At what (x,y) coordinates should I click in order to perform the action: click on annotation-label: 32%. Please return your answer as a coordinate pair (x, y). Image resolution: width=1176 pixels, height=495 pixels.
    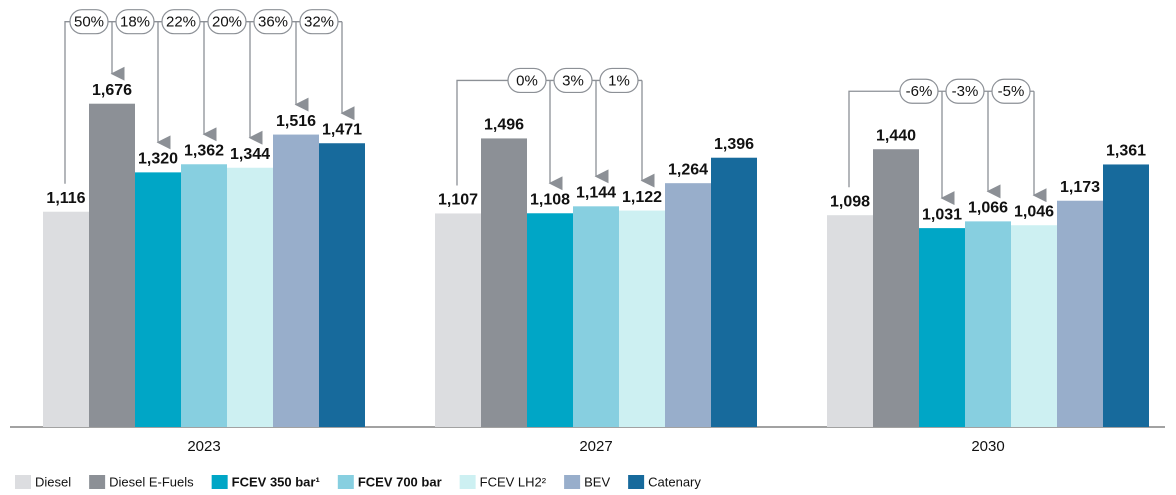
    Looking at the image, I should click on (319, 22).